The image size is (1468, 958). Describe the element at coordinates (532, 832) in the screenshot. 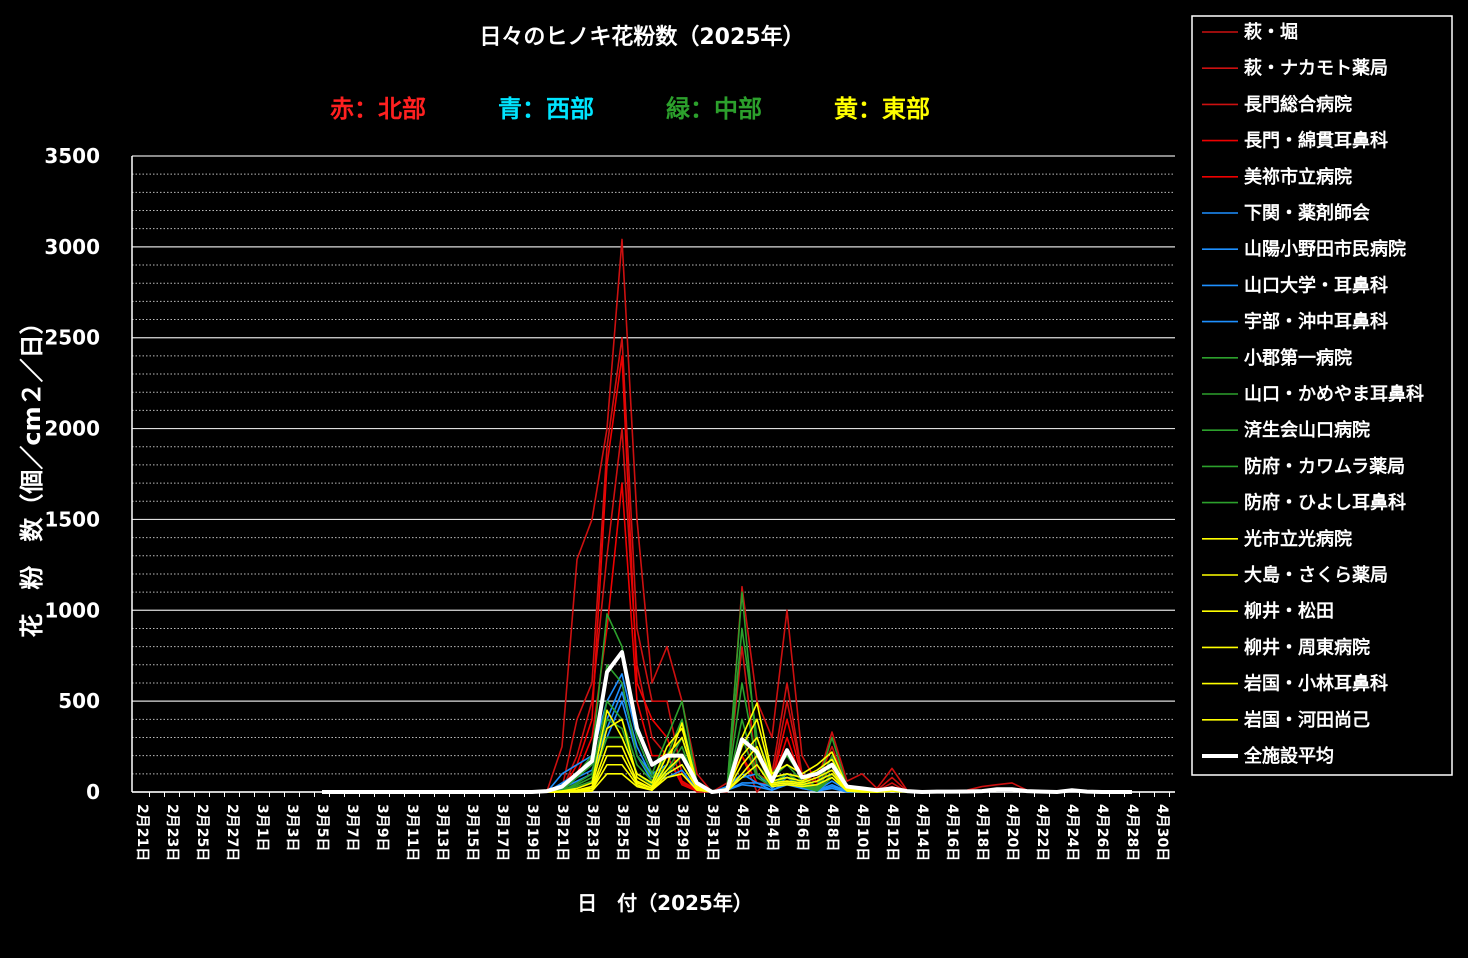

I see `x-tick-label: 3月19日` at that location.